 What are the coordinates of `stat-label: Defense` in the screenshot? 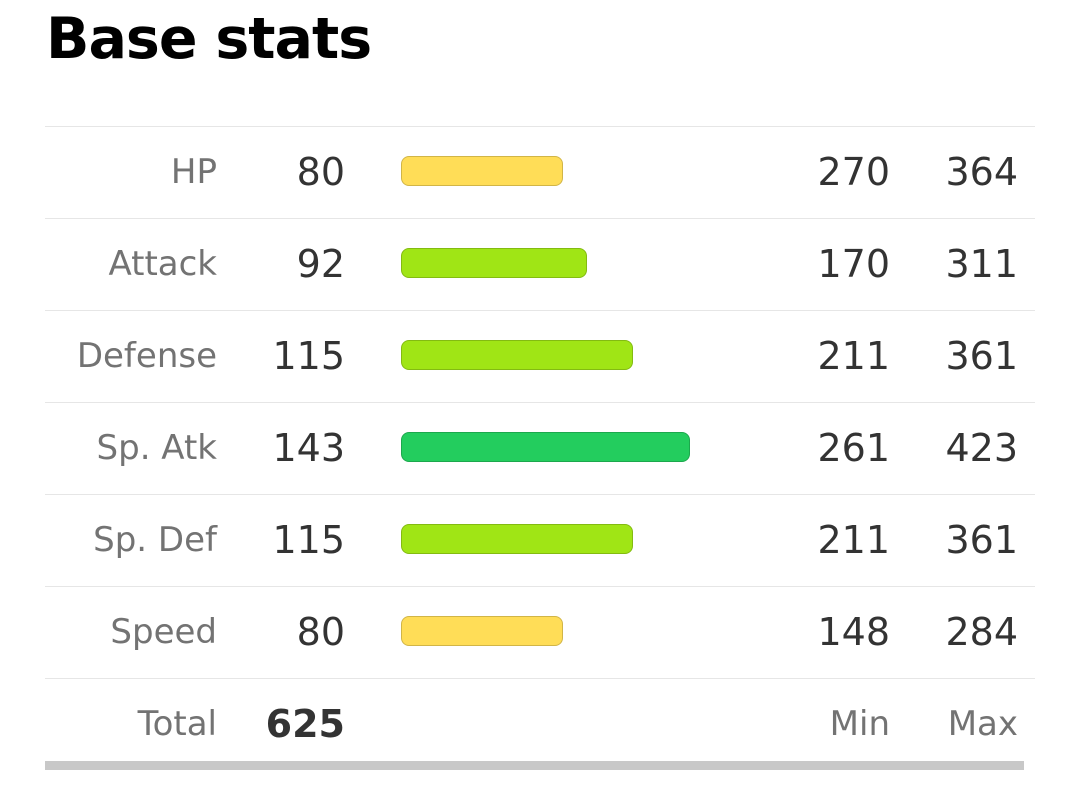 It's located at (146, 356).